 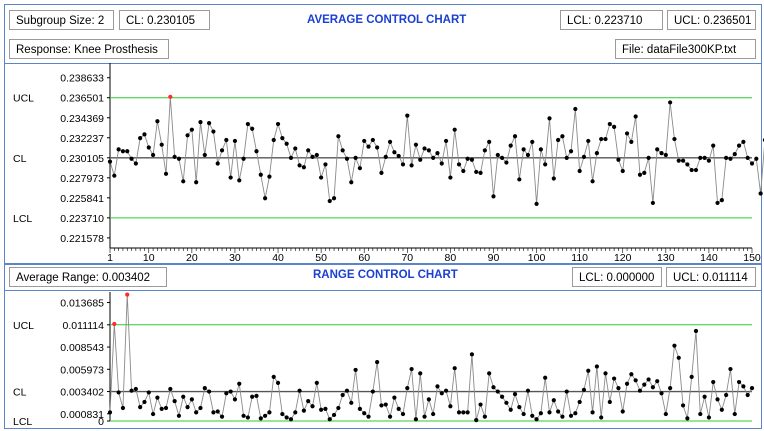 I want to click on range-y-tick-label: 0.005973, so click(x=82, y=370).